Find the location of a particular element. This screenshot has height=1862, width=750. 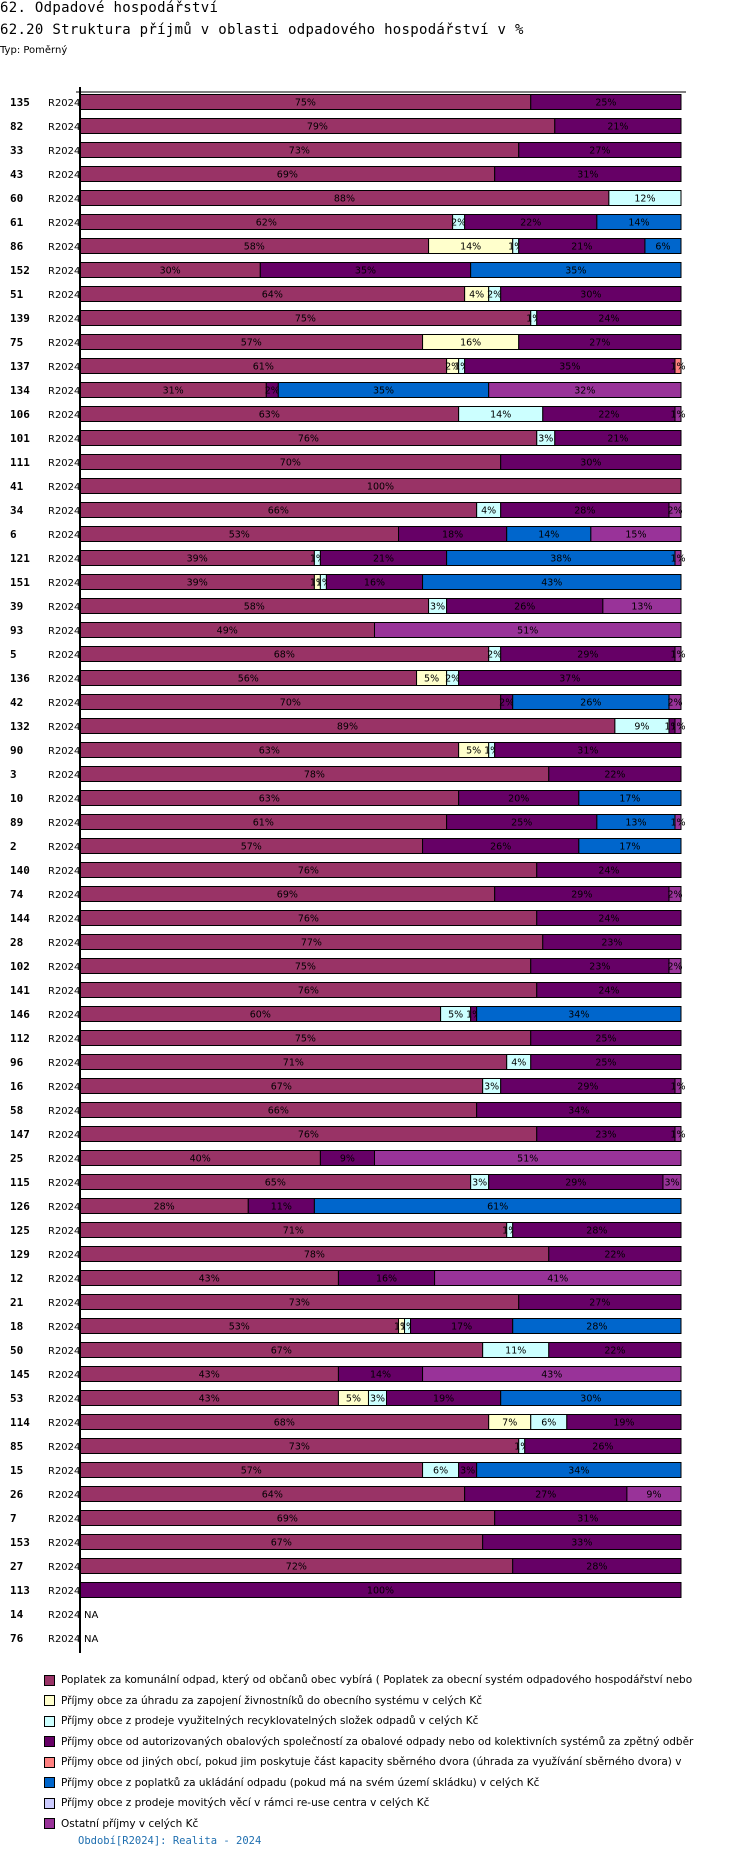

row-id-label: 129 is located at coordinates (20, 1254).